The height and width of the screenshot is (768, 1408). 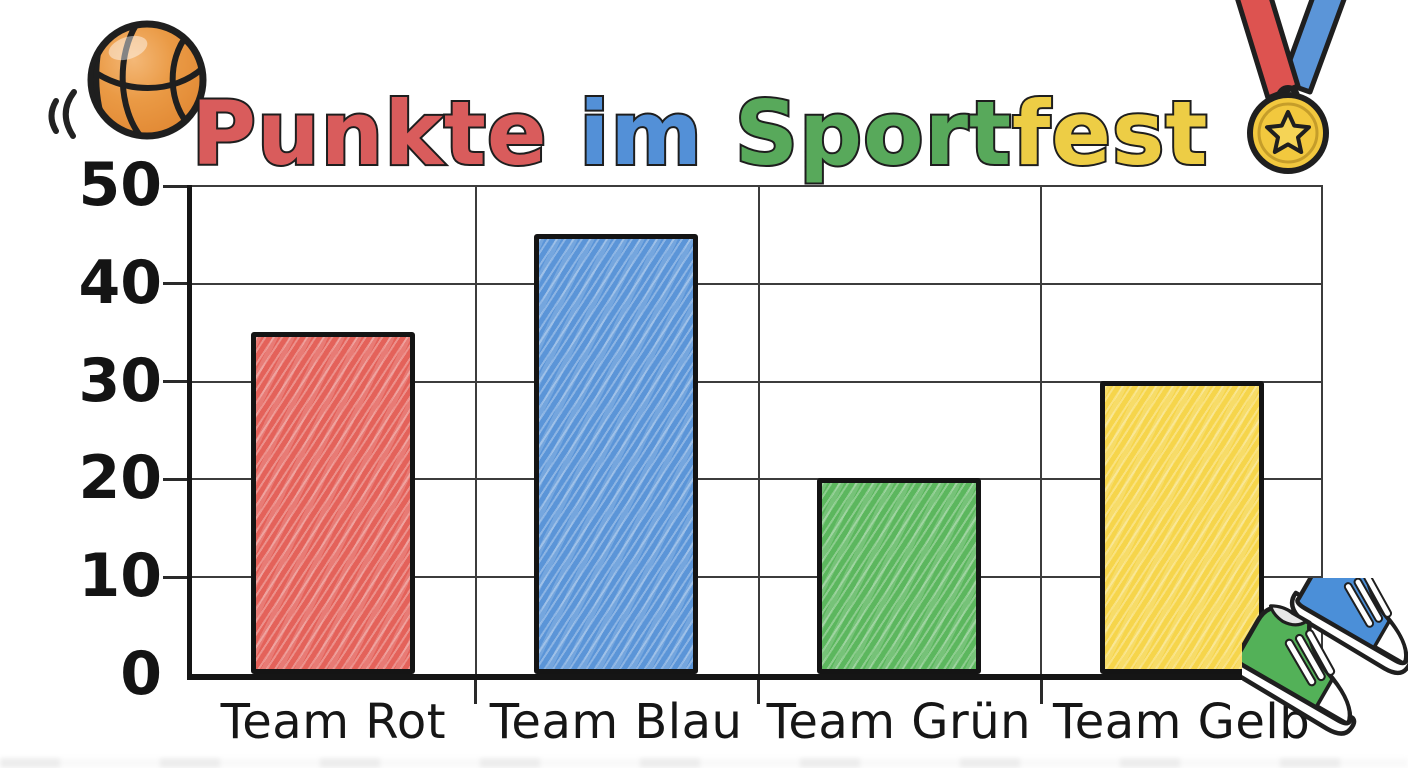 What do you see at coordinates (120, 478) in the screenshot?
I see `y-tick-label-20: 20` at bounding box center [120, 478].